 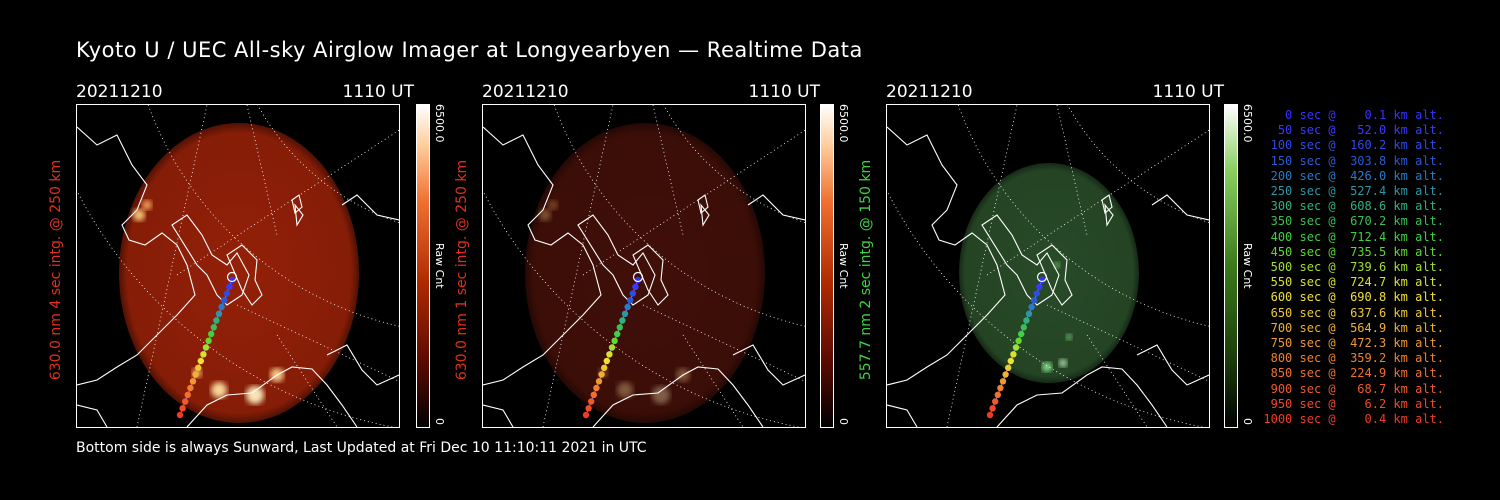 I want to click on legend-row: 950 sec @ 6.2 km alt., so click(x=1353, y=403).